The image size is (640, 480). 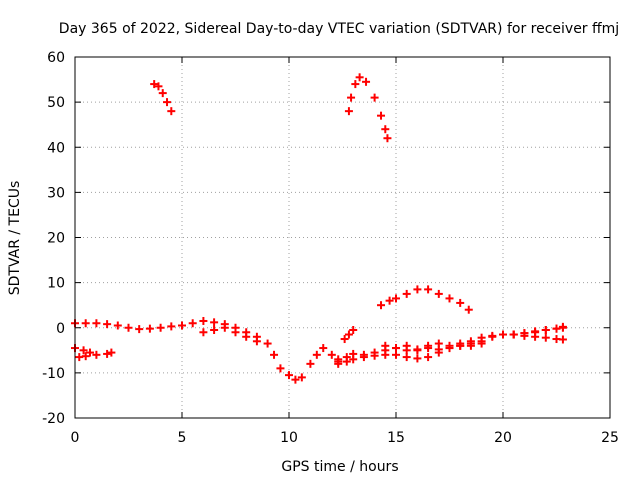 I want to click on series-arc-mid, so click(x=368, y=108).